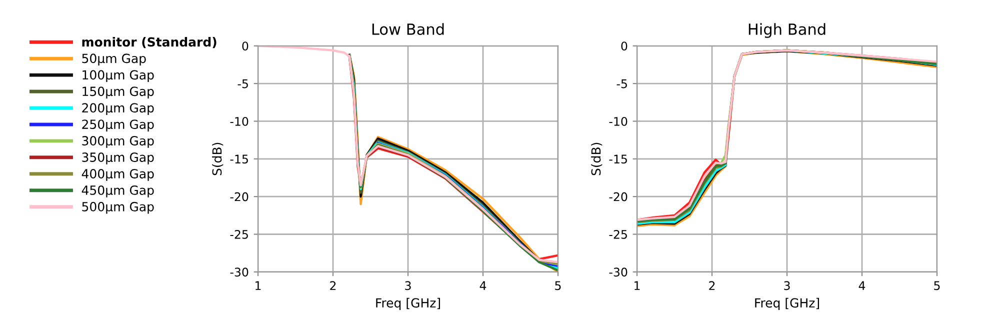 This screenshot has height=330, width=1000. I want to click on legend-label: 400μm Gap, so click(118, 174).